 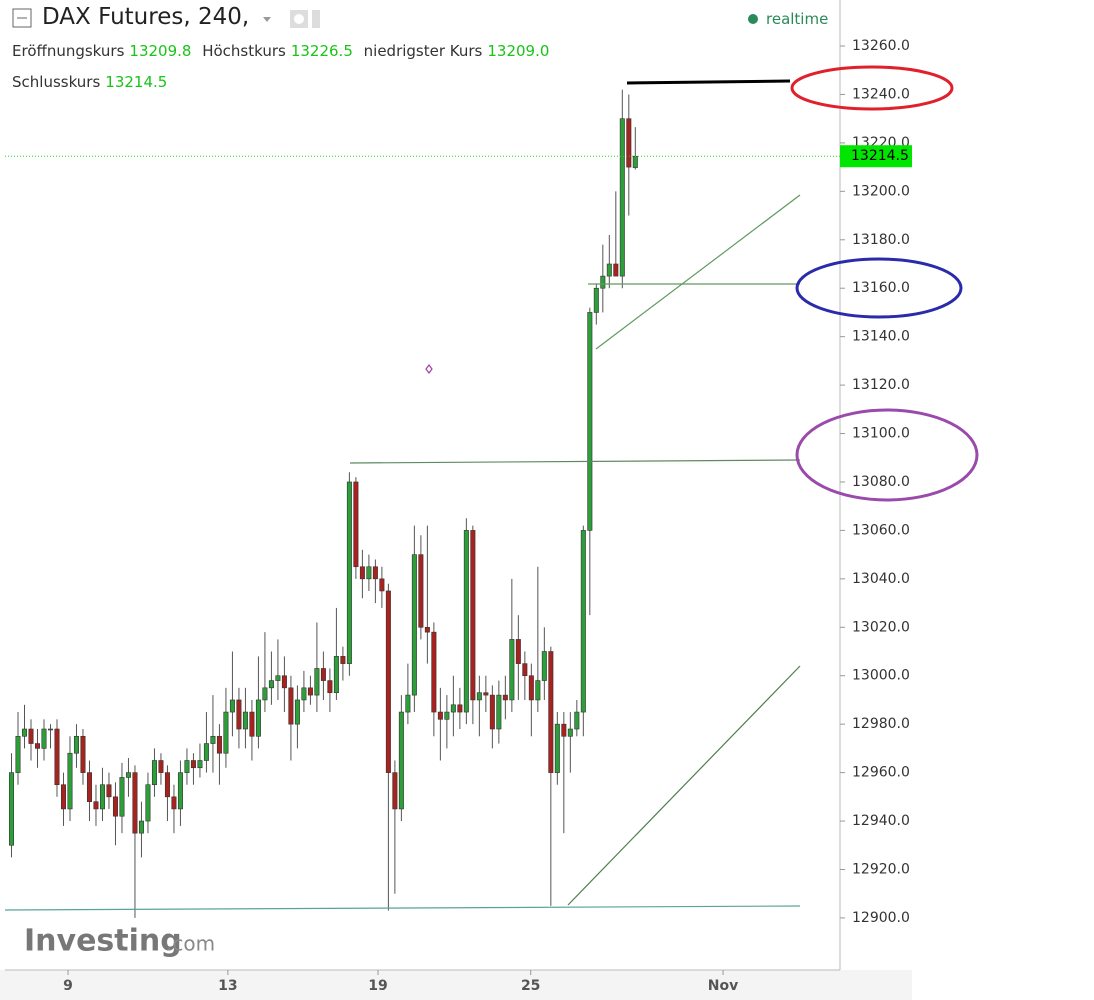 What do you see at coordinates (377, 986) in the screenshot?
I see `x-tick-label: 19` at bounding box center [377, 986].